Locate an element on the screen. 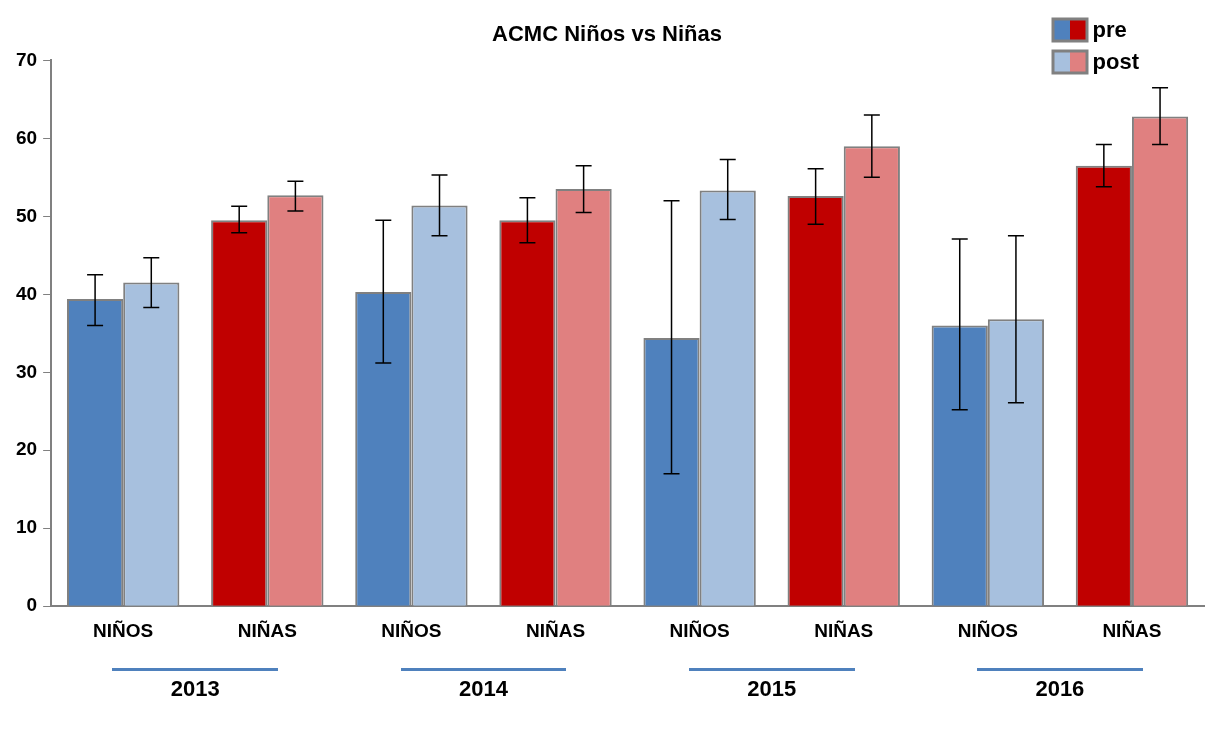 This screenshot has height=747, width=1214. text: 2015 is located at coordinates (772, 689).